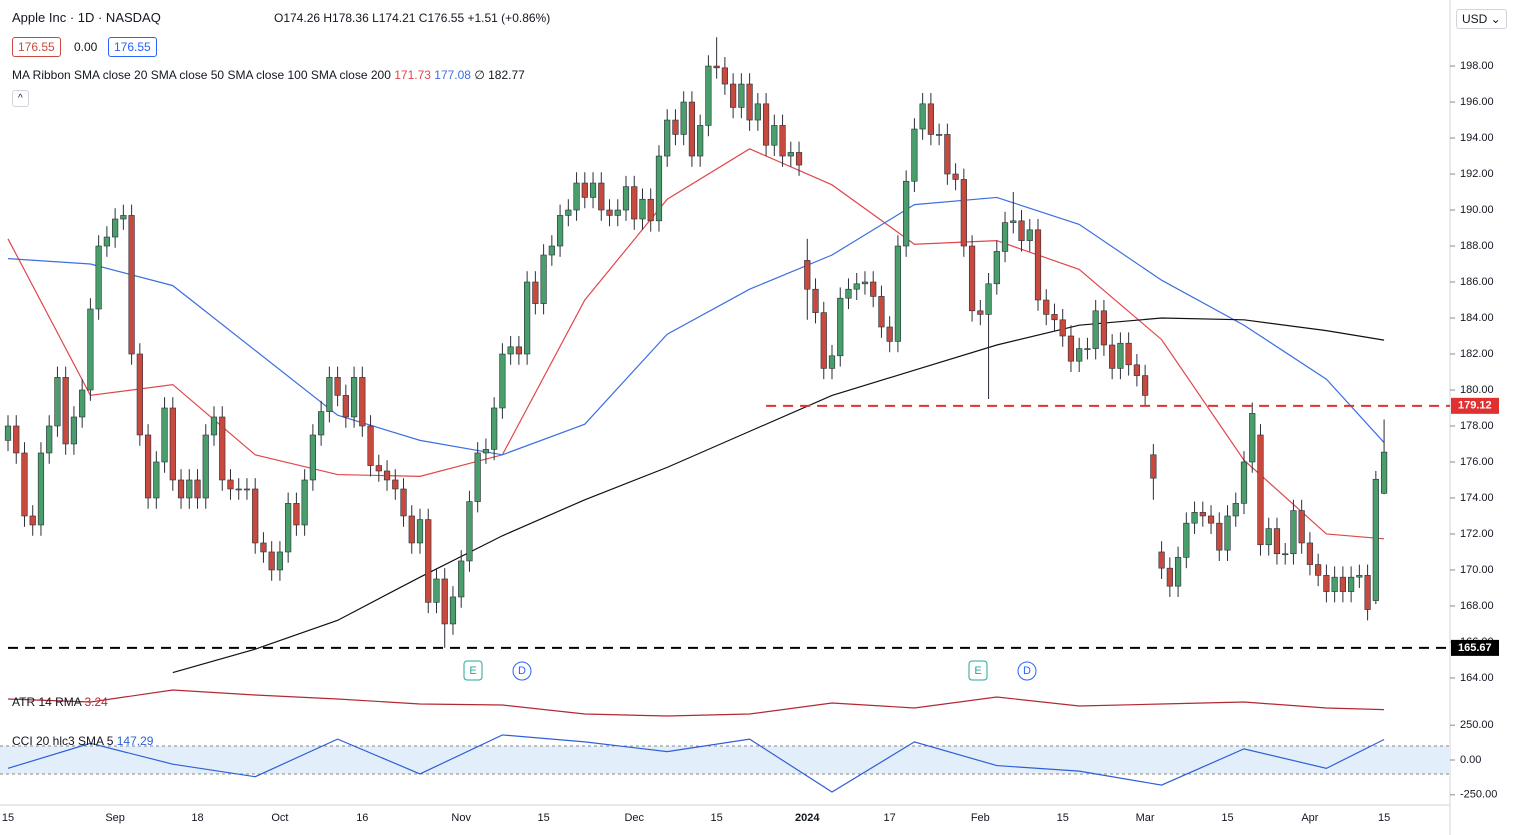 The height and width of the screenshot is (835, 1513). I want to click on y-tick-label: 196.00, so click(1477, 102).